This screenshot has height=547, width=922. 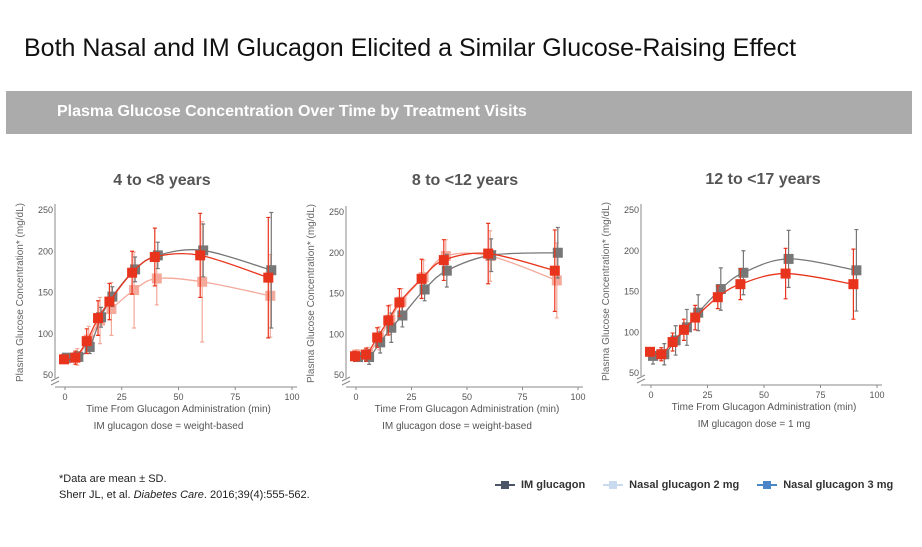 I want to click on dose-note: IM glucagon dose = 1 mg, so click(x=754, y=424).